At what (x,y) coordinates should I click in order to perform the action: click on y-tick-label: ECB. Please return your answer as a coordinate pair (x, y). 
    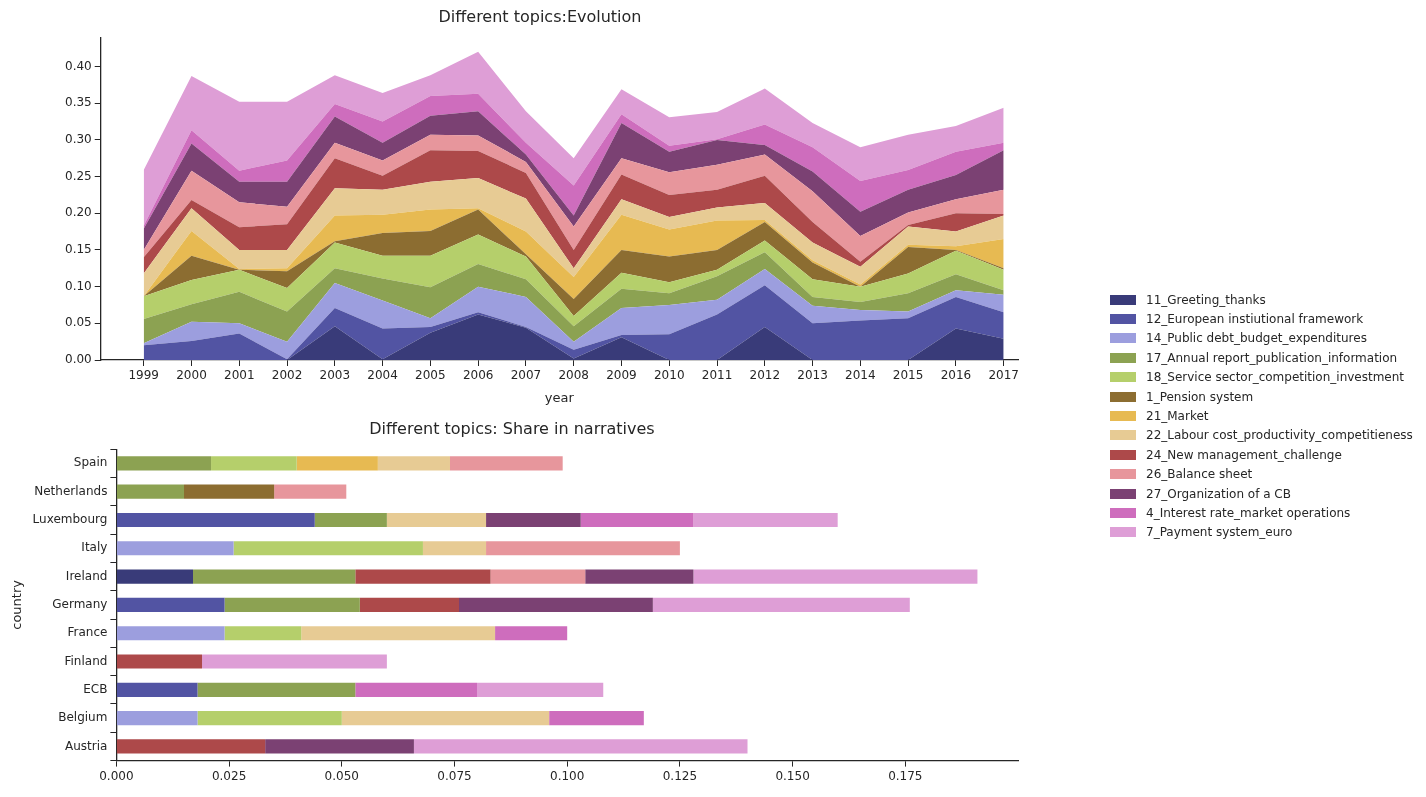
    Looking at the image, I should click on (95, 688).